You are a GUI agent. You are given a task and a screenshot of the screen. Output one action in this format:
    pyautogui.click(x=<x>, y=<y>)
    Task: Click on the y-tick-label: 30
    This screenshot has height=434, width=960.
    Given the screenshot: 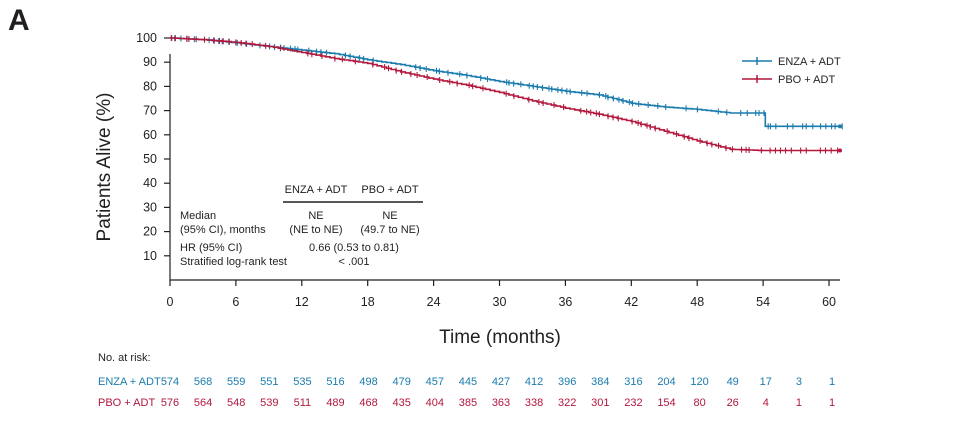 What is the action you would take?
    pyautogui.click(x=150, y=207)
    